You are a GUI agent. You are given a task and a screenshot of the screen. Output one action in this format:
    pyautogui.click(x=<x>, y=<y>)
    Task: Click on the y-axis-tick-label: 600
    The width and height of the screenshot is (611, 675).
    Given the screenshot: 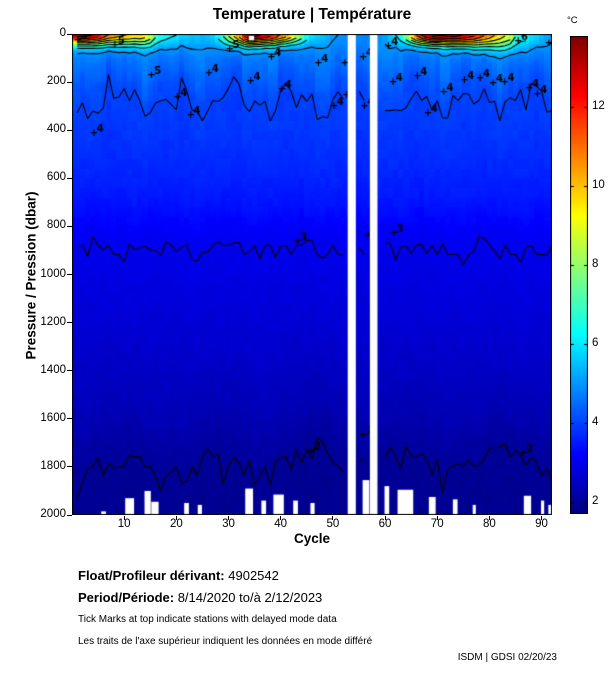 What is the action you would take?
    pyautogui.click(x=56, y=177)
    